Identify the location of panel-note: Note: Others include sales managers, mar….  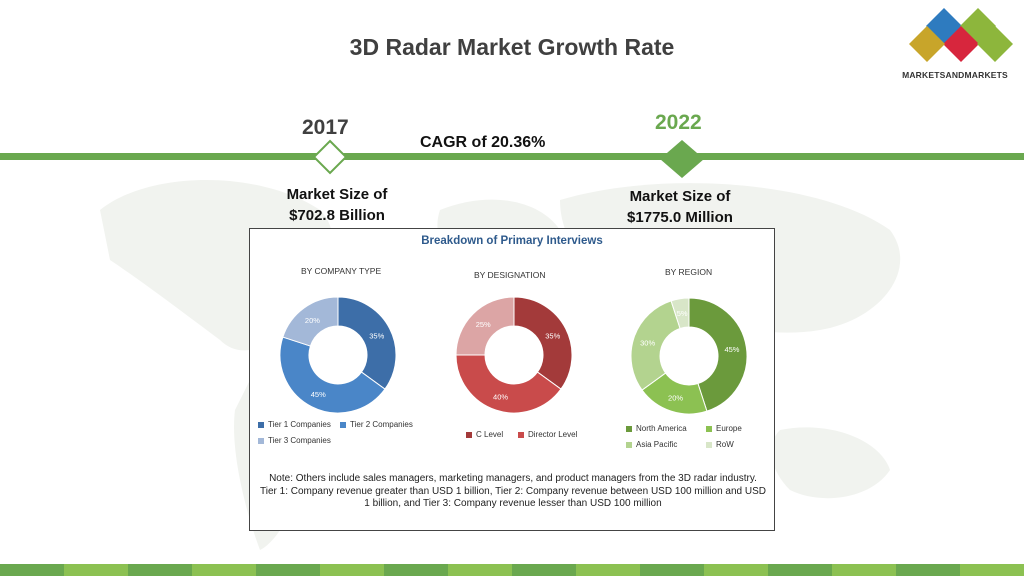
(513, 492).